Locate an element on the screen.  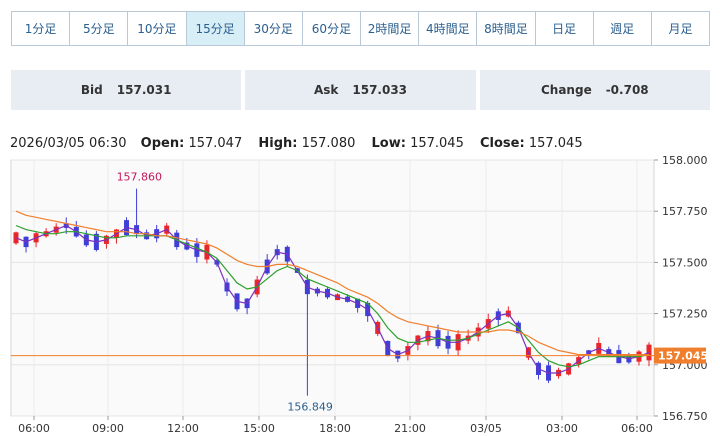
ask-label: Ask is located at coordinates (326, 90).